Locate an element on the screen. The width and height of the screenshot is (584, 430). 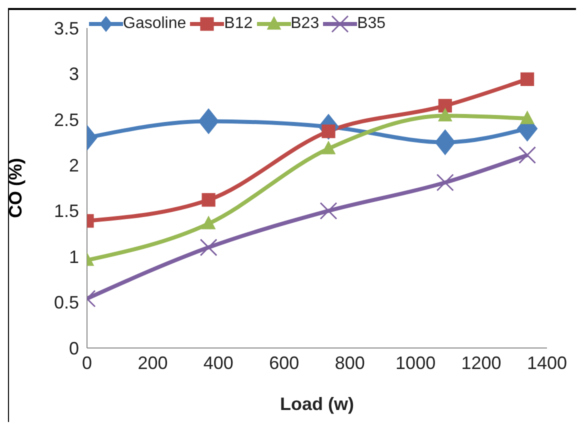
x-tick-label: 200 is located at coordinates (153, 362).